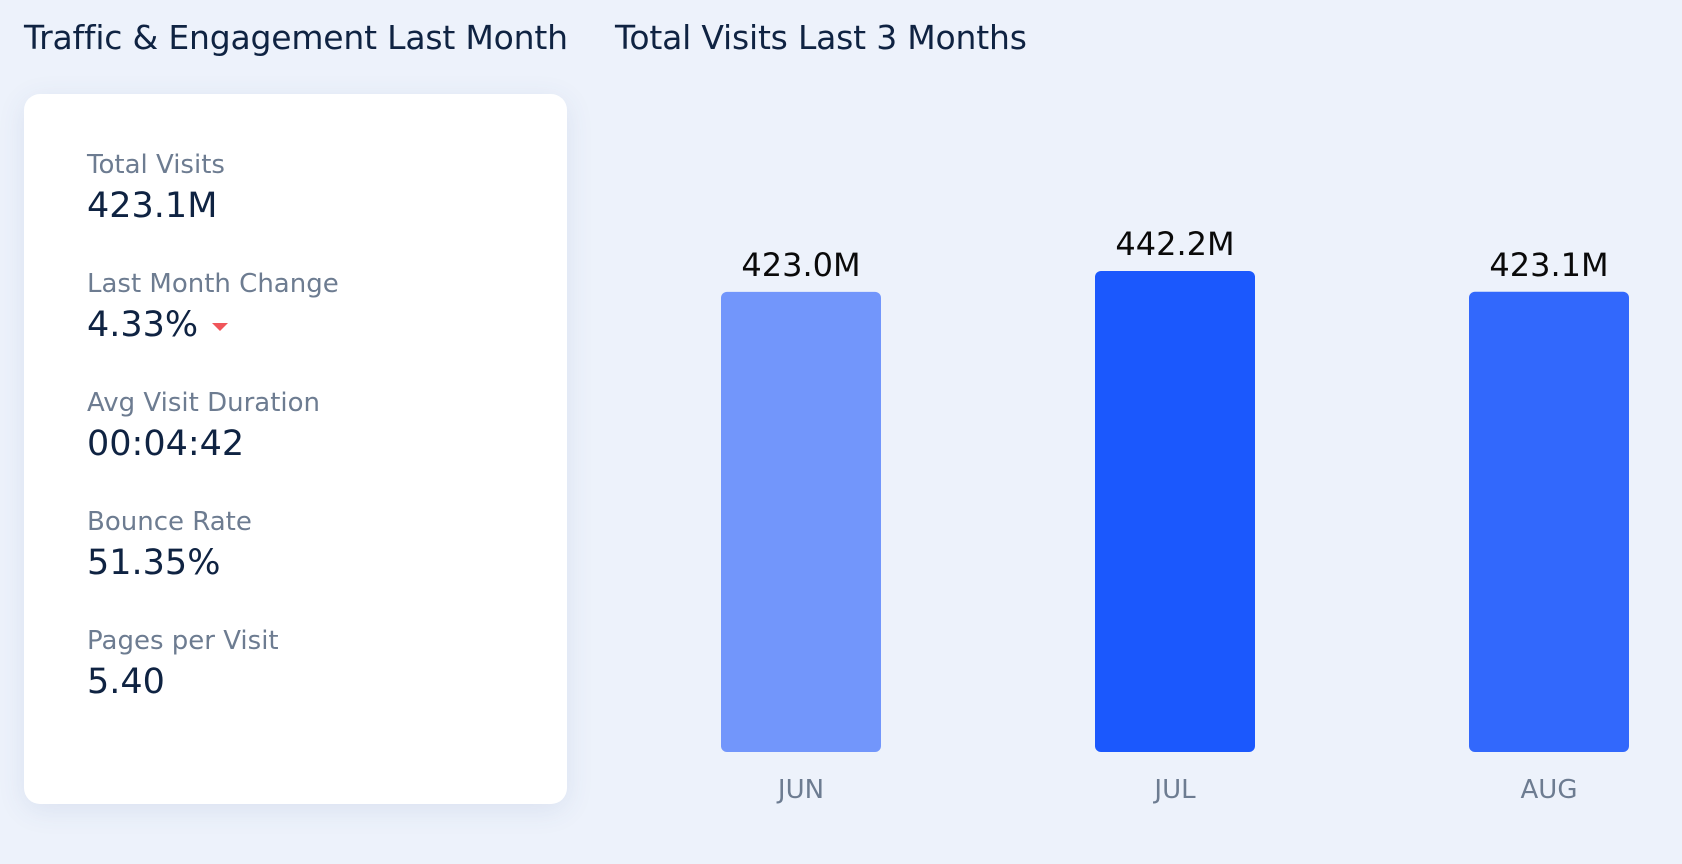  Describe the element at coordinates (154, 563) in the screenshot. I see `metric-value-text: 51.35%` at that location.